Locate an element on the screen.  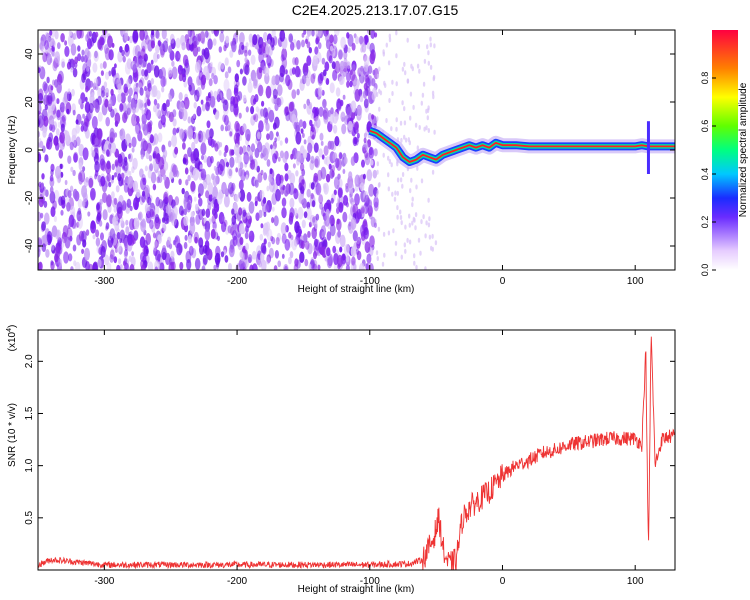
x-tick-label: -100 is located at coordinates (370, 281).